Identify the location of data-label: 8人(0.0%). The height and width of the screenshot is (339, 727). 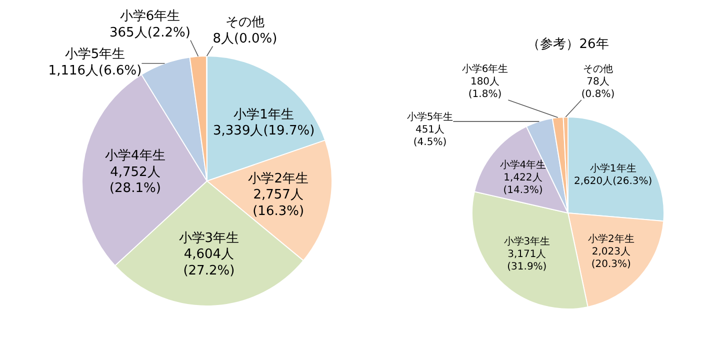
(245, 38).